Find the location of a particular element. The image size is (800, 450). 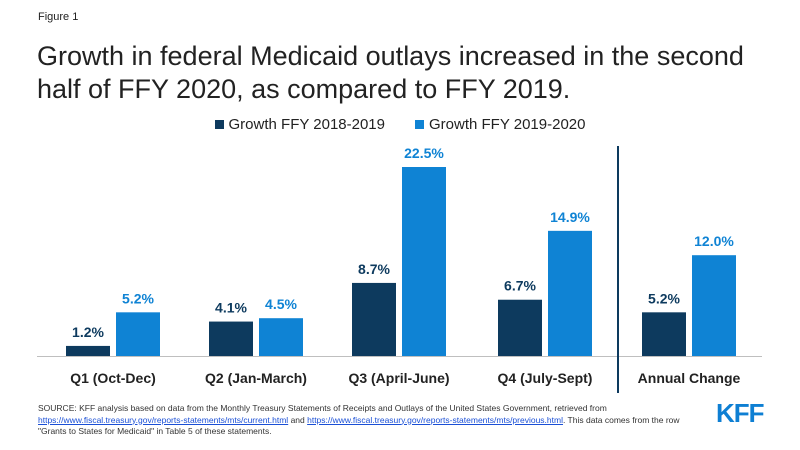

category-label-4: Q4 (July-Sept) is located at coordinates (545, 378).